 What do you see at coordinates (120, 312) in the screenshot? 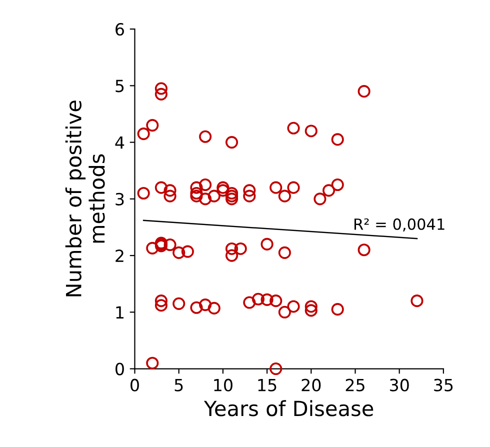
I see `y-tick-label: 1` at bounding box center [120, 312].